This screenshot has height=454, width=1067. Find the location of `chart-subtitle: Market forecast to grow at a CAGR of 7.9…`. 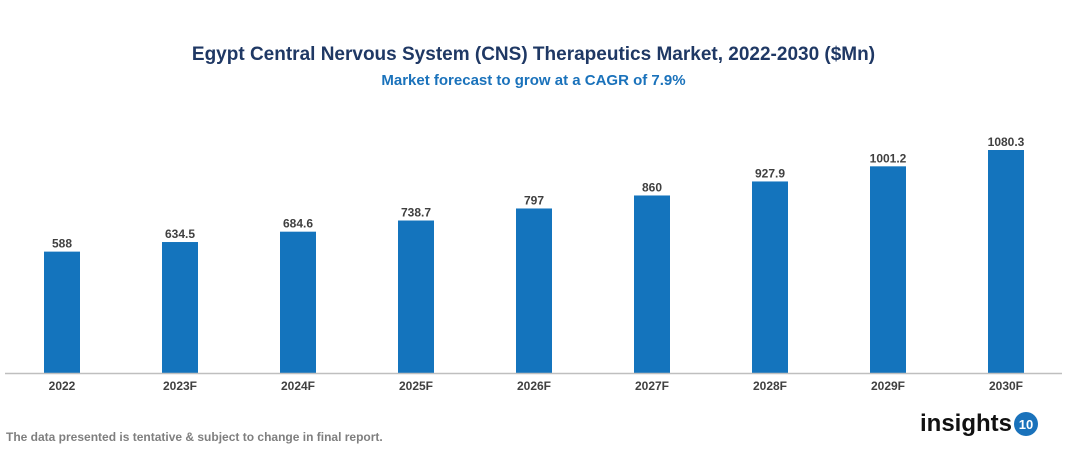

chart-subtitle: Market forecast to grow at a CAGR of 7.9… is located at coordinates (533, 80).